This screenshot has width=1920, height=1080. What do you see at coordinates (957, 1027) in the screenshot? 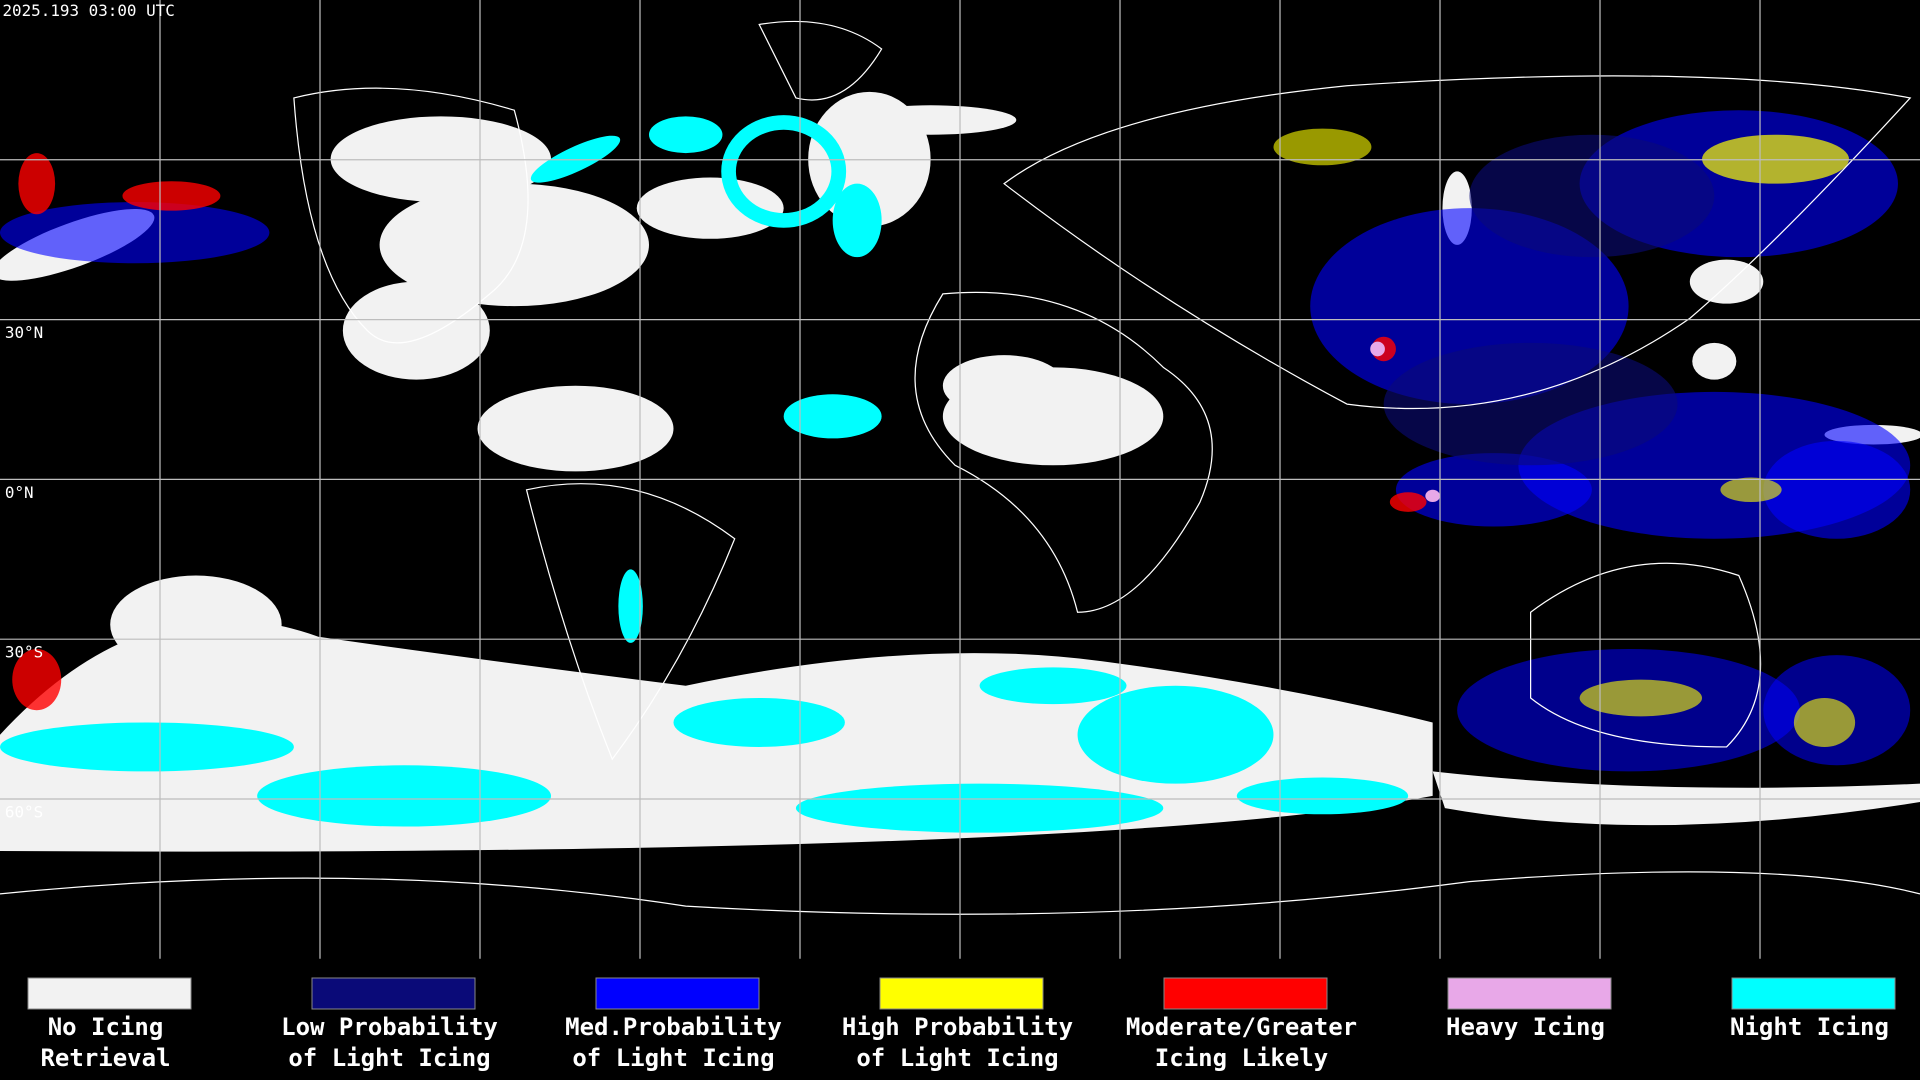
I see `legend-label: High Probability` at bounding box center [957, 1027].